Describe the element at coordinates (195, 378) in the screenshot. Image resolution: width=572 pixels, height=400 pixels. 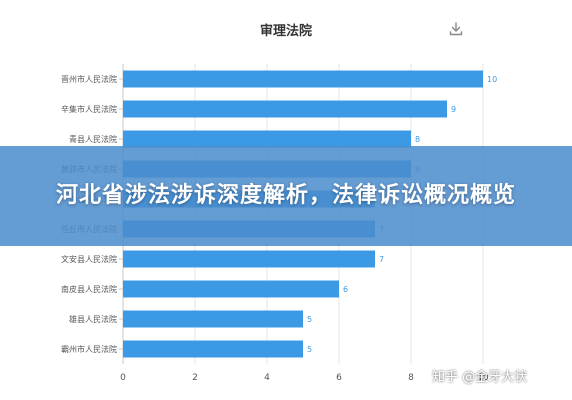
I see `x-tick-label: 2` at that location.